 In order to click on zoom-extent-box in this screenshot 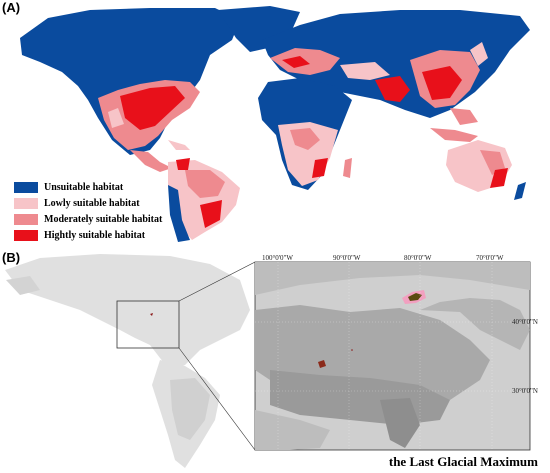, I will do `click(148, 324)`.